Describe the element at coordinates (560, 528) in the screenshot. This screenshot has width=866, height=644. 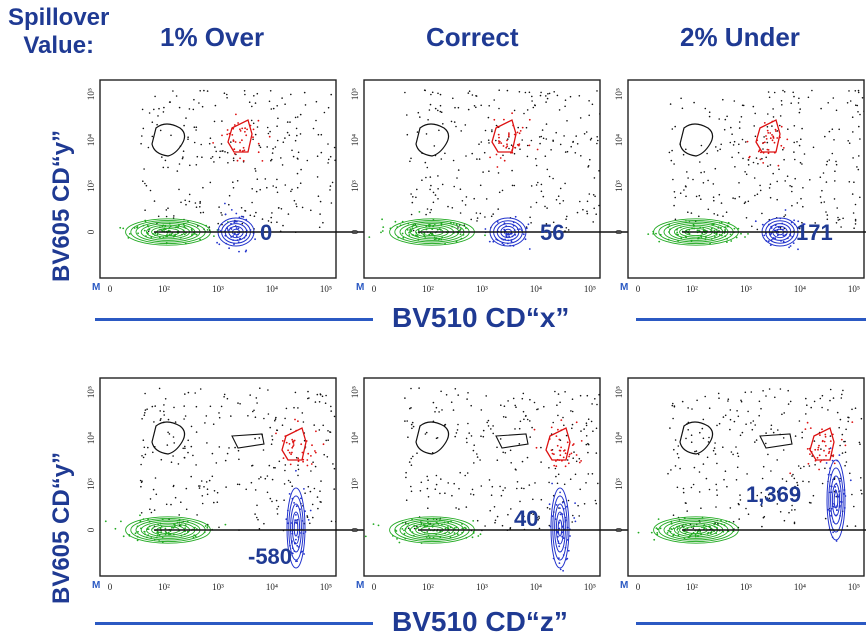
I see `contour-blue` at that location.